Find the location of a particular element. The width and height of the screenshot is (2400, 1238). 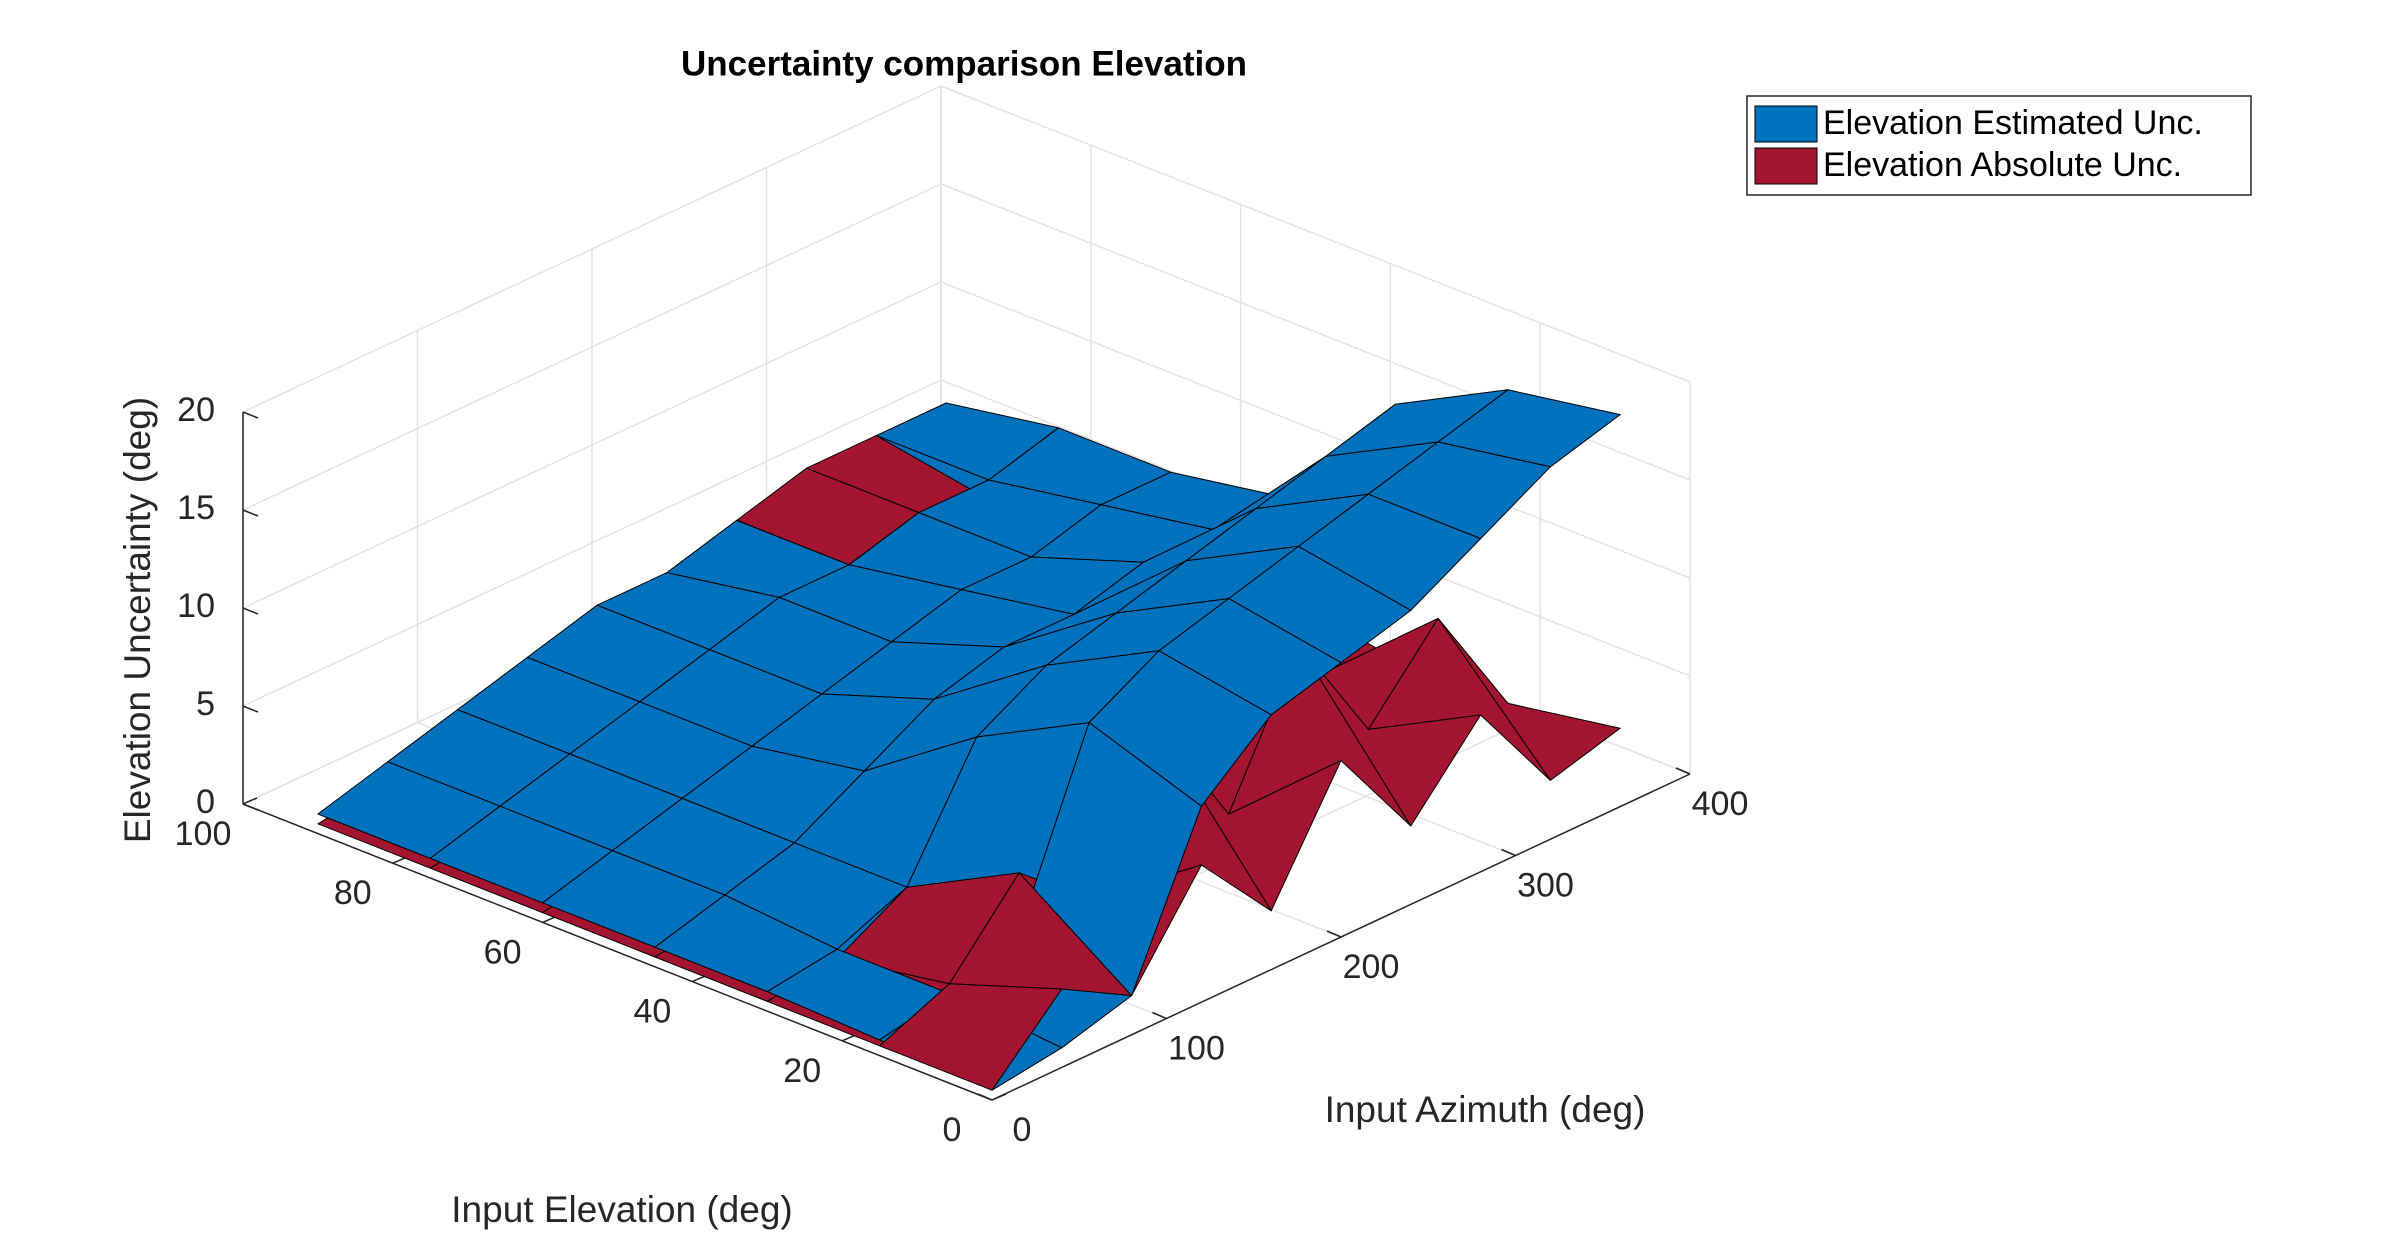

z-tick-label: 10 is located at coordinates (196, 606).